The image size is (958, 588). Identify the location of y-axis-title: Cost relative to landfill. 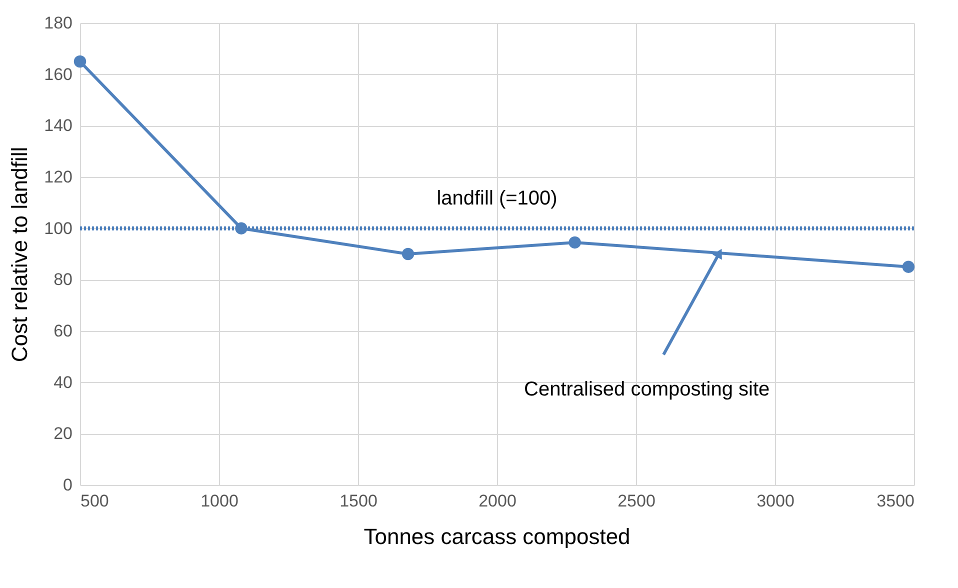
(19, 254).